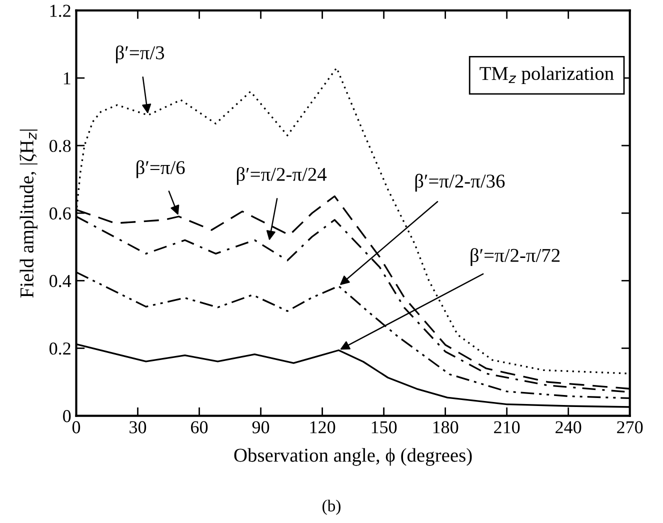  I want to click on annotation: TM$_{z}$ polarization, so click(547, 75).